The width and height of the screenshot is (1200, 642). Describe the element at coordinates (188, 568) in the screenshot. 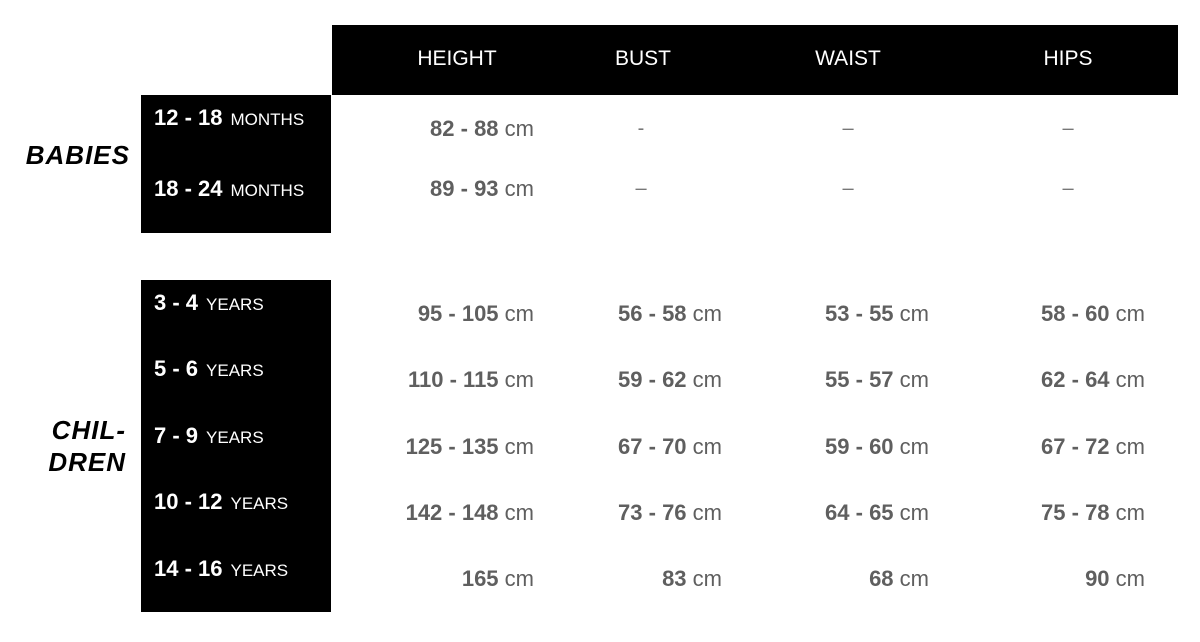

I see `age-range: 14 - 16` at that location.